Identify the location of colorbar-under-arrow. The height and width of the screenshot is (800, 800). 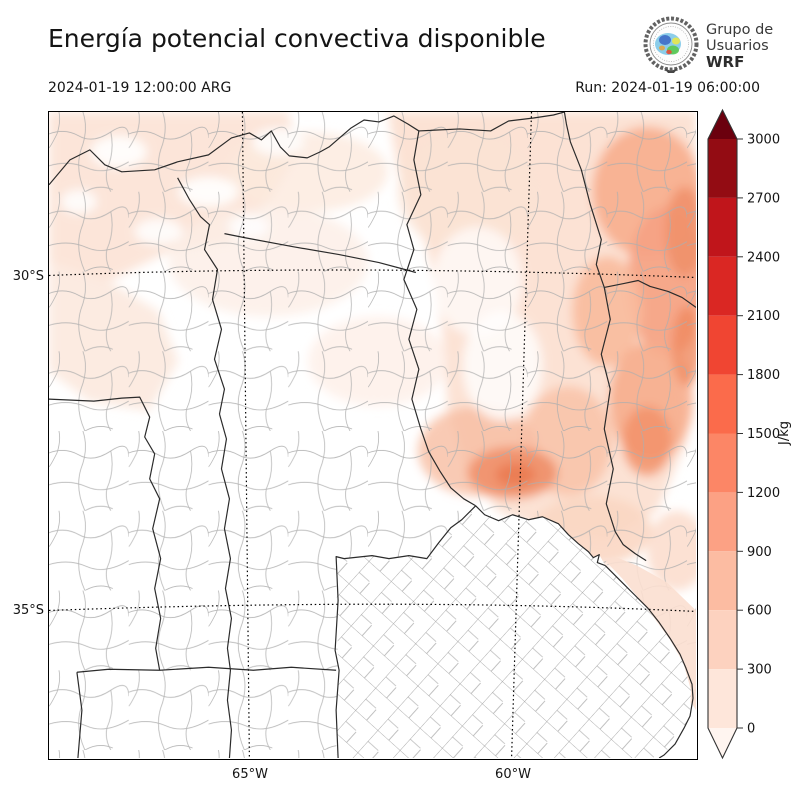
(722, 743).